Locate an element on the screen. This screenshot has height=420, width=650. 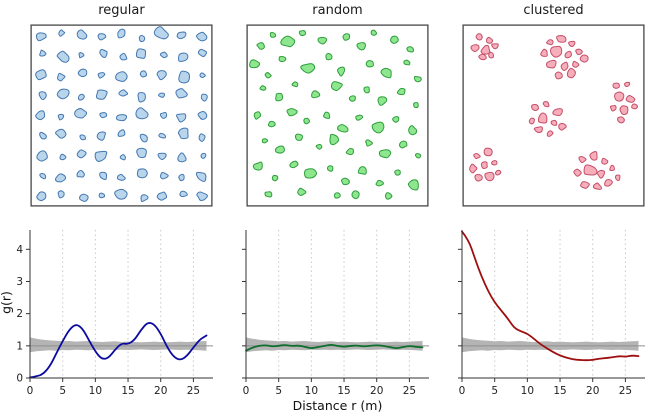
panel-title: clustered is located at coordinates (553, 10).